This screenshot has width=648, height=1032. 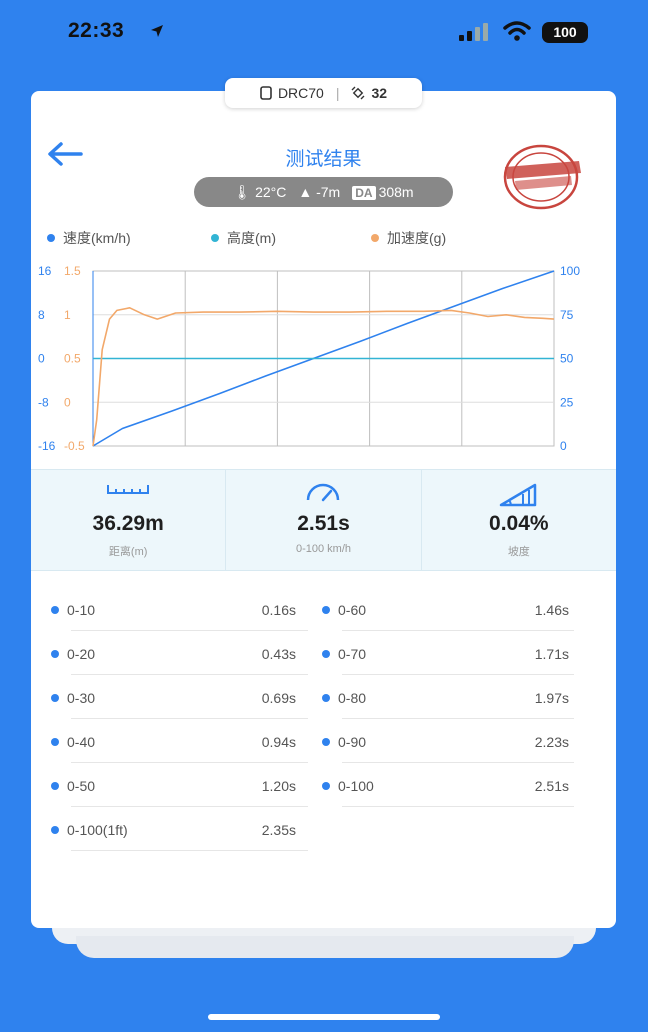 What do you see at coordinates (65, 154) in the screenshot?
I see `back-arrow-icon` at bounding box center [65, 154].